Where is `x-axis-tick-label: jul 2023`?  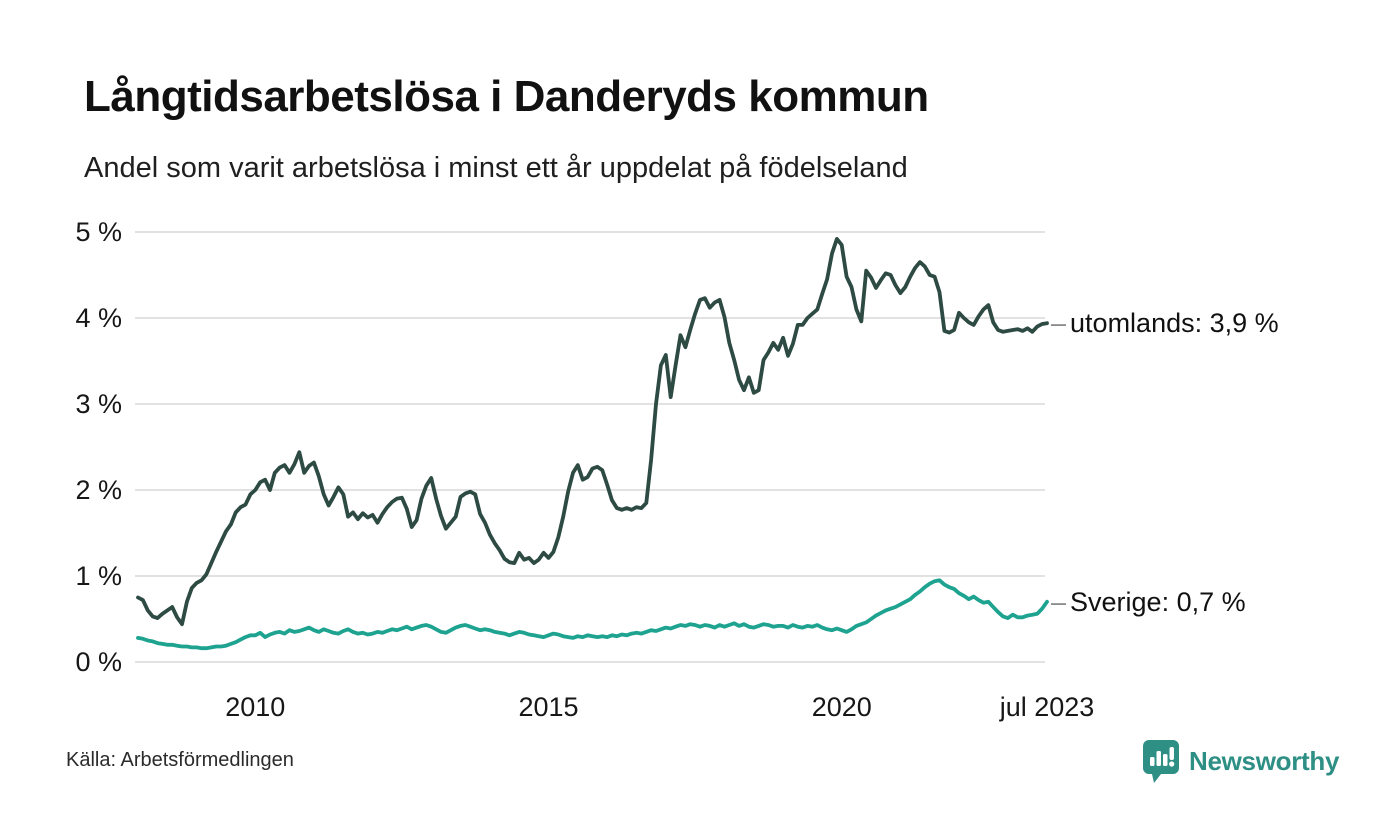 x-axis-tick-label: jul 2023 is located at coordinates (1047, 707).